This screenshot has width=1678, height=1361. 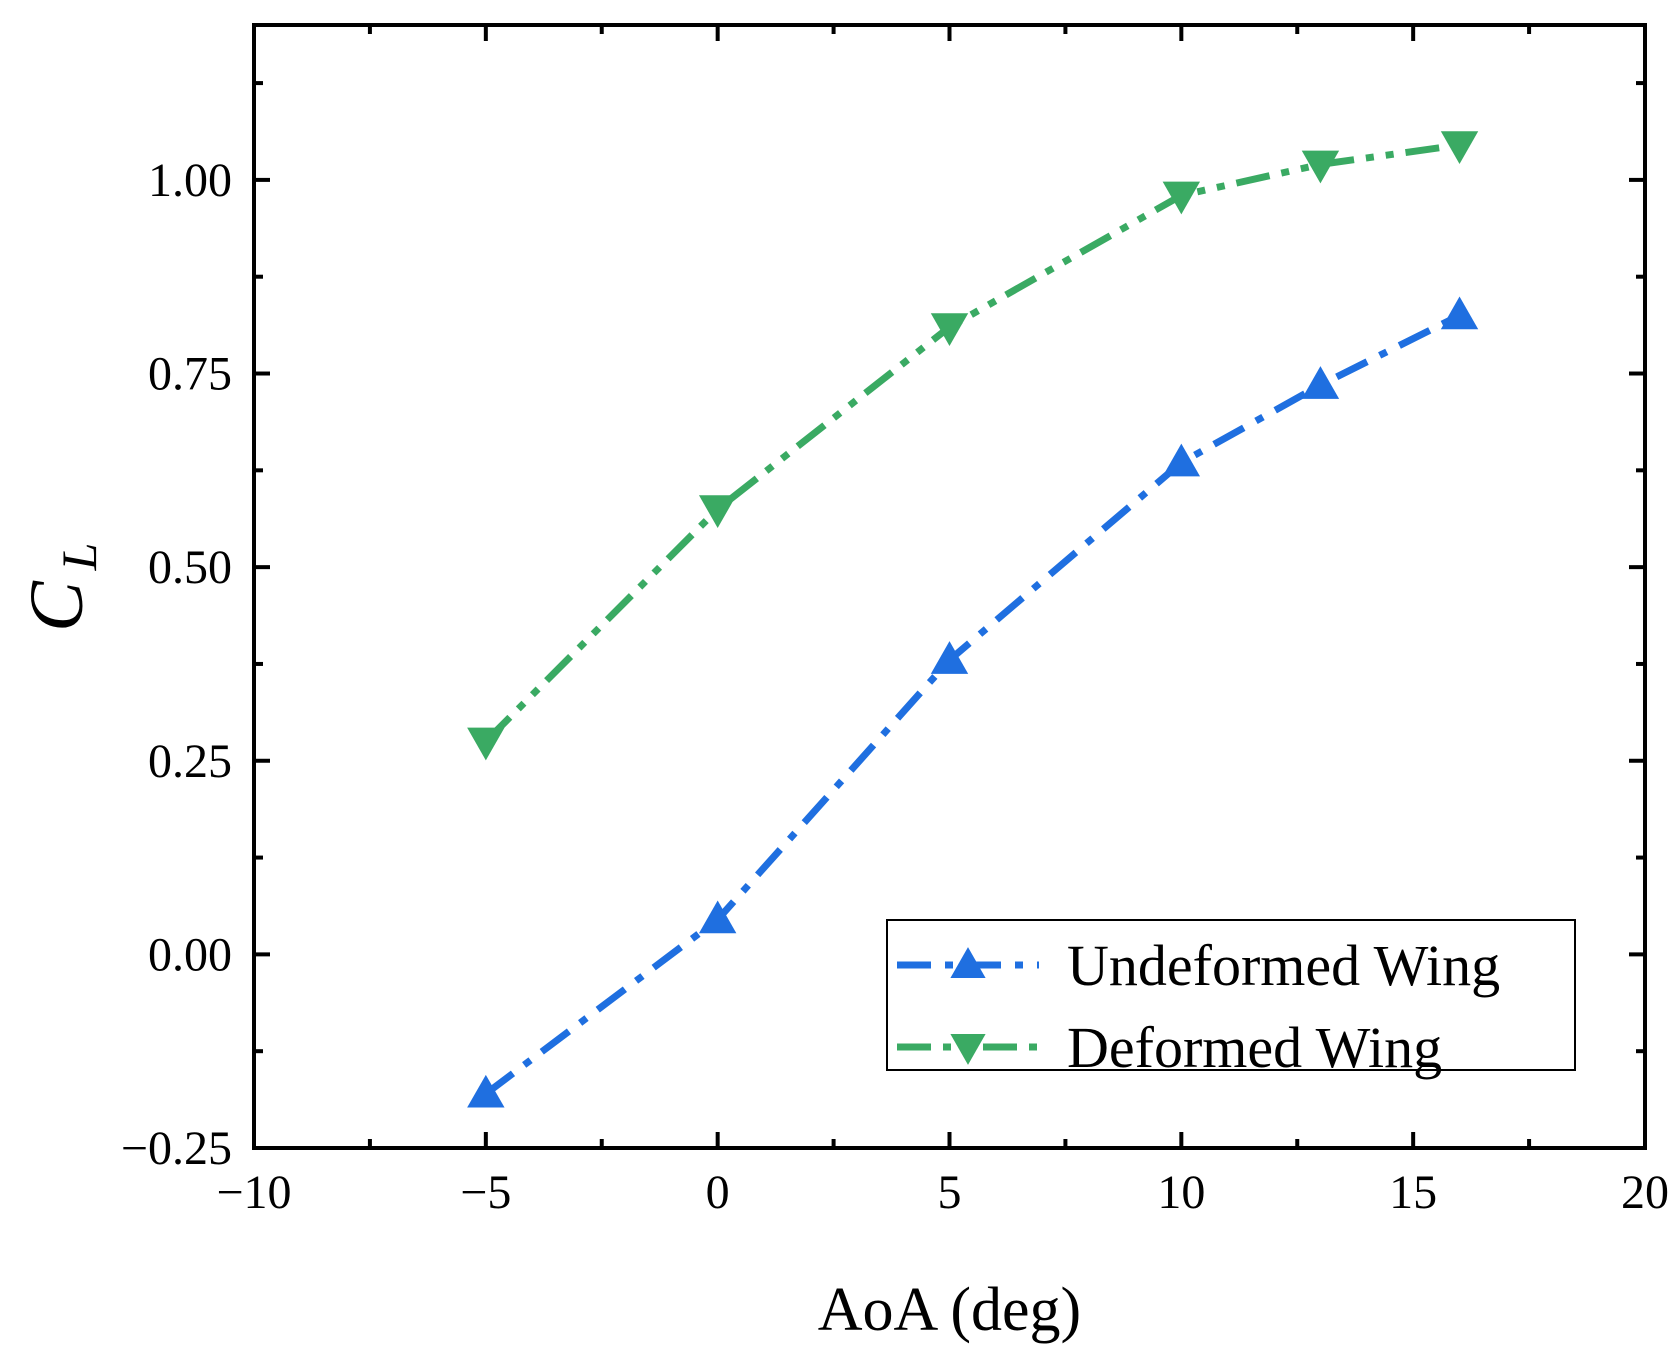 What do you see at coordinates (1181, 1192) in the screenshot?
I see `x-tick-label: 10` at bounding box center [1181, 1192].